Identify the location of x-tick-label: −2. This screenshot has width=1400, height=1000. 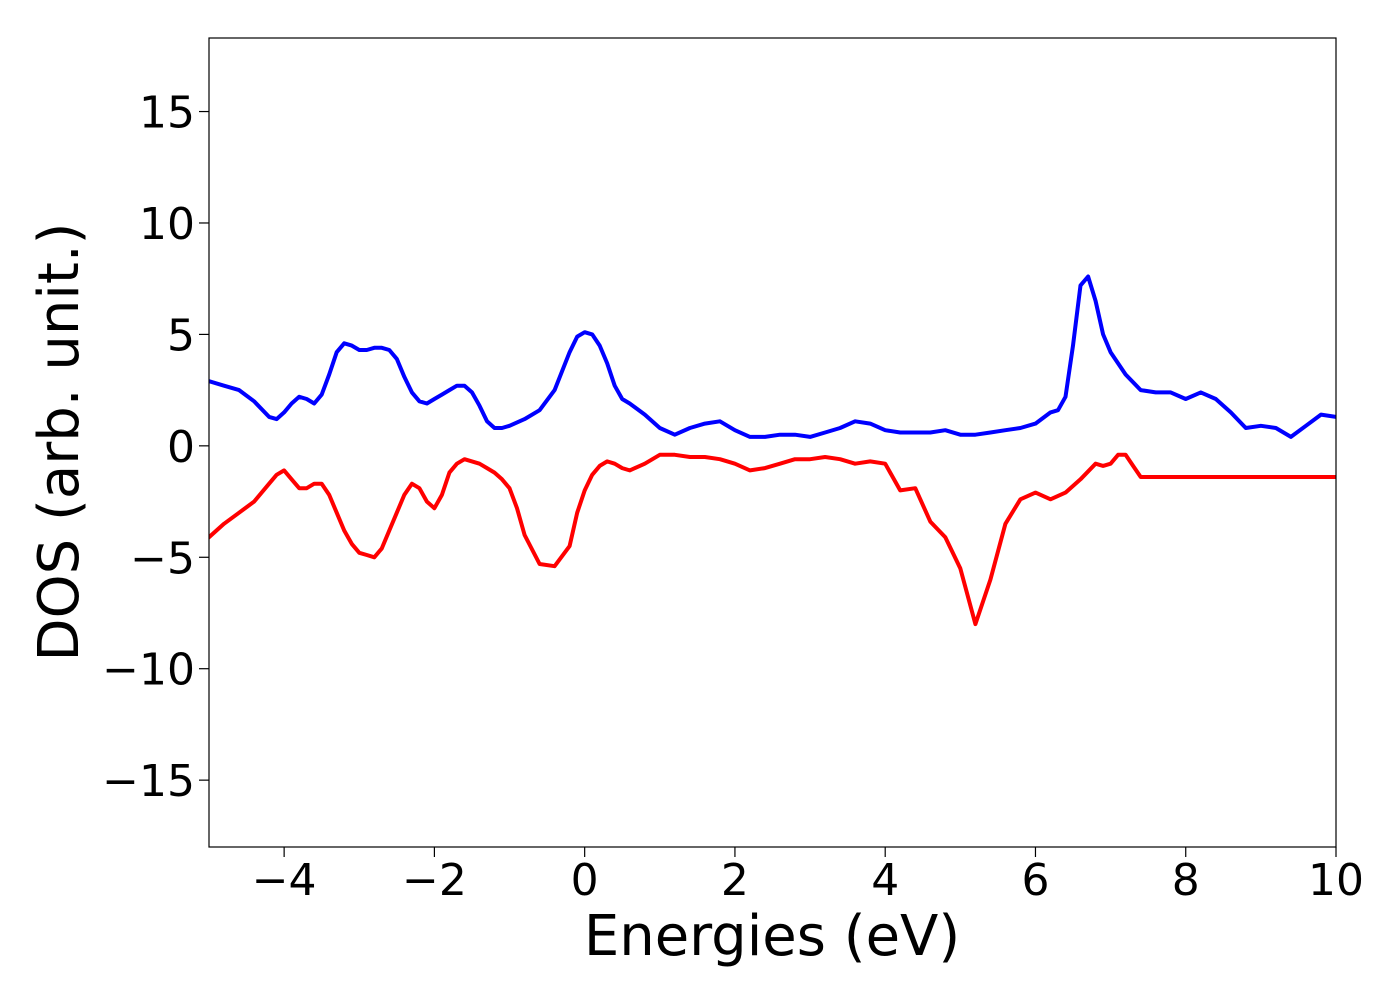
(434, 880).